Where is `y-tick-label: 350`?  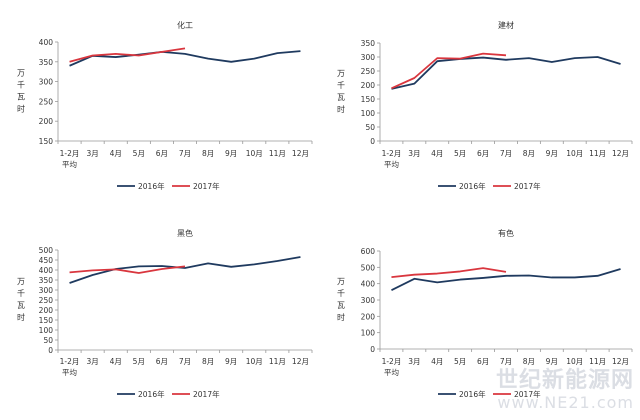
y-tick-label: 350 is located at coordinates (46, 280).